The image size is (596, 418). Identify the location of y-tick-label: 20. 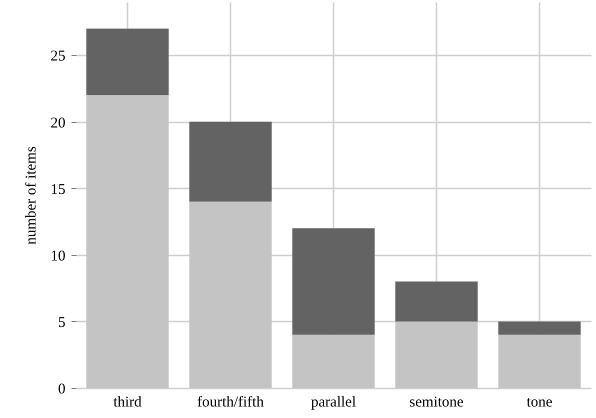
(58, 123).